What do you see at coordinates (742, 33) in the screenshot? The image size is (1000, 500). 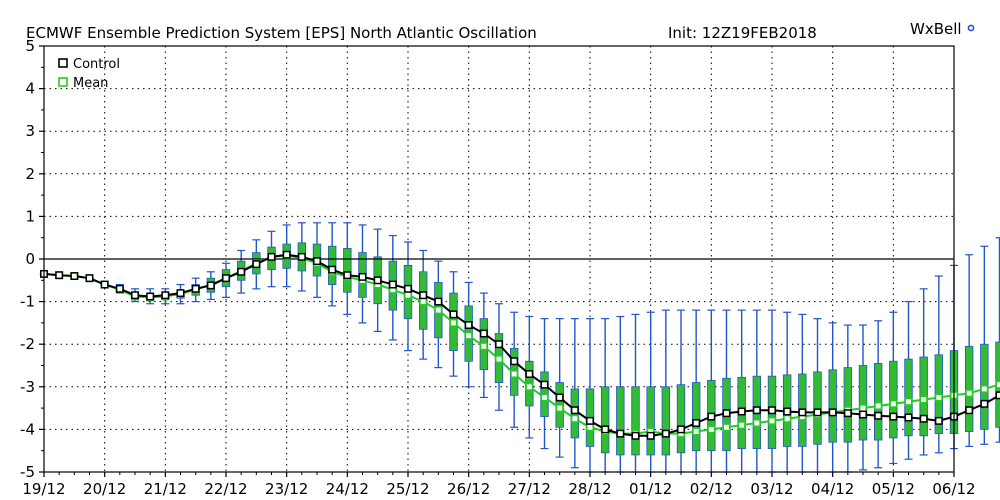 I see `init-label: Init: 12Z19FEB2018` at bounding box center [742, 33].